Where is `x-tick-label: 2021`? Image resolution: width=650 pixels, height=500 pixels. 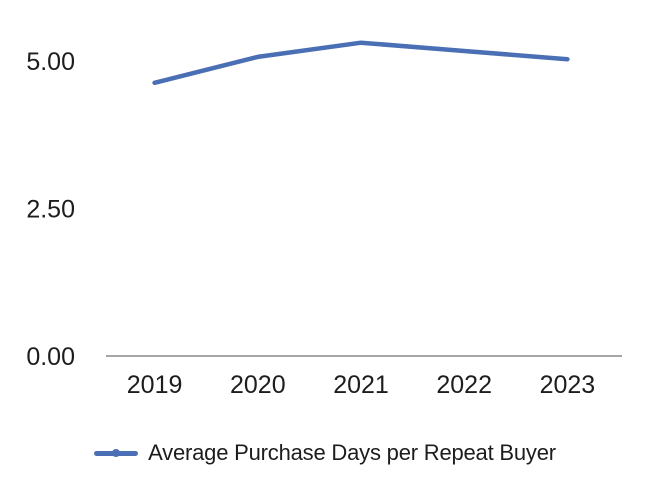 x-tick-label: 2021 is located at coordinates (361, 385).